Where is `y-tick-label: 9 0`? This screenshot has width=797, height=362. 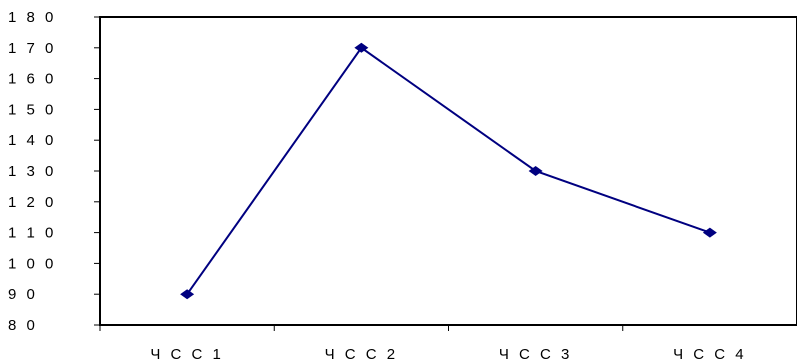 y-tick-label: 9 0 is located at coordinates (23, 294).